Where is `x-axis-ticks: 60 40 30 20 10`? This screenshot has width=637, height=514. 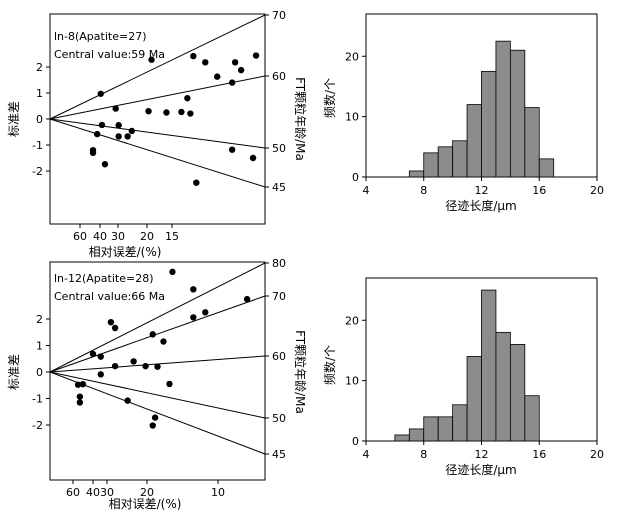
x-axis-ticks: 60 40 30 20 10 is located at coordinates (145, 489).